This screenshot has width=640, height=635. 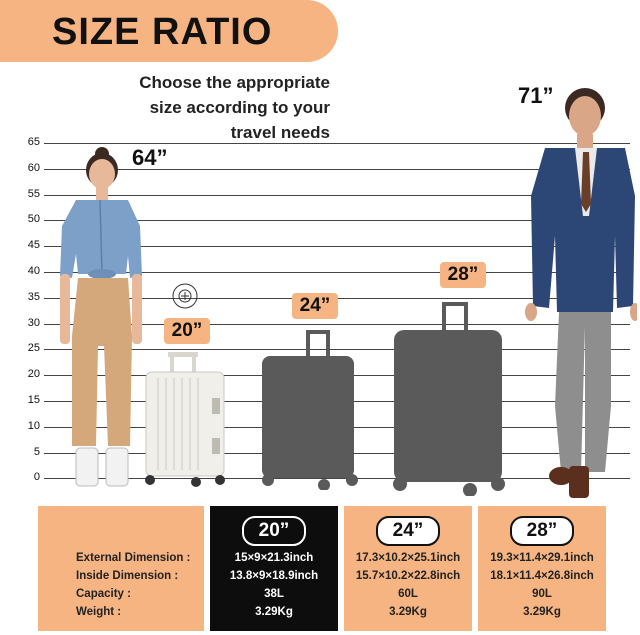 What do you see at coordinates (187, 331) in the screenshot?
I see `size-tag-20: 20”` at bounding box center [187, 331].